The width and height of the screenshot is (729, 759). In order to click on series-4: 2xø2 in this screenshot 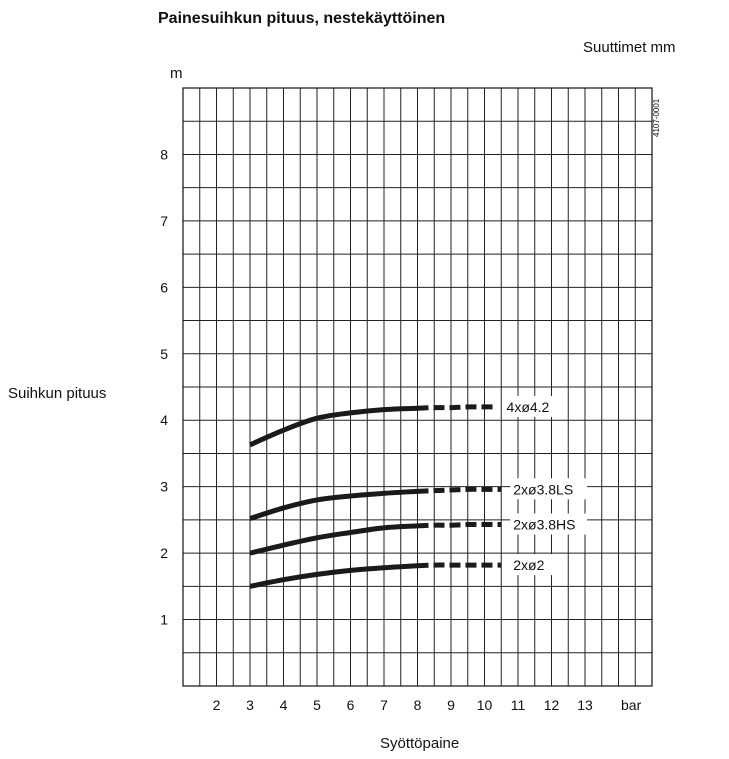, I will do `click(401, 571)`.